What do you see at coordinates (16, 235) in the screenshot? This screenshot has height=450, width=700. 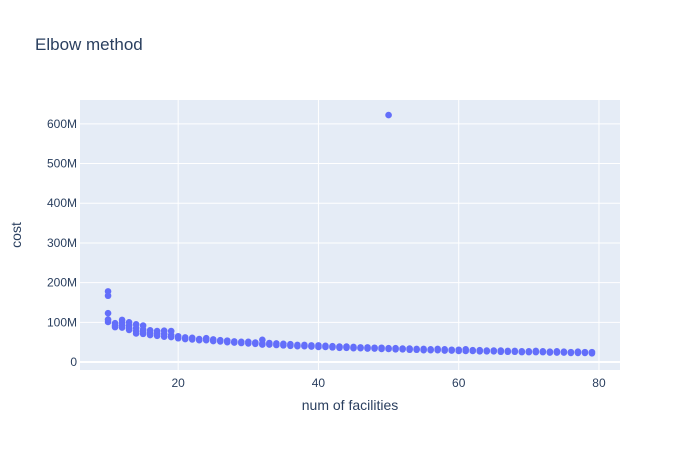 I see `y-axis-title: cost` at bounding box center [16, 235].